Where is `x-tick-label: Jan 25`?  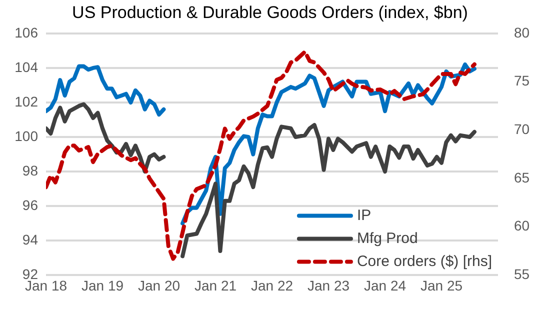
x-tick-label: Jan 25 is located at coordinates (441, 285).